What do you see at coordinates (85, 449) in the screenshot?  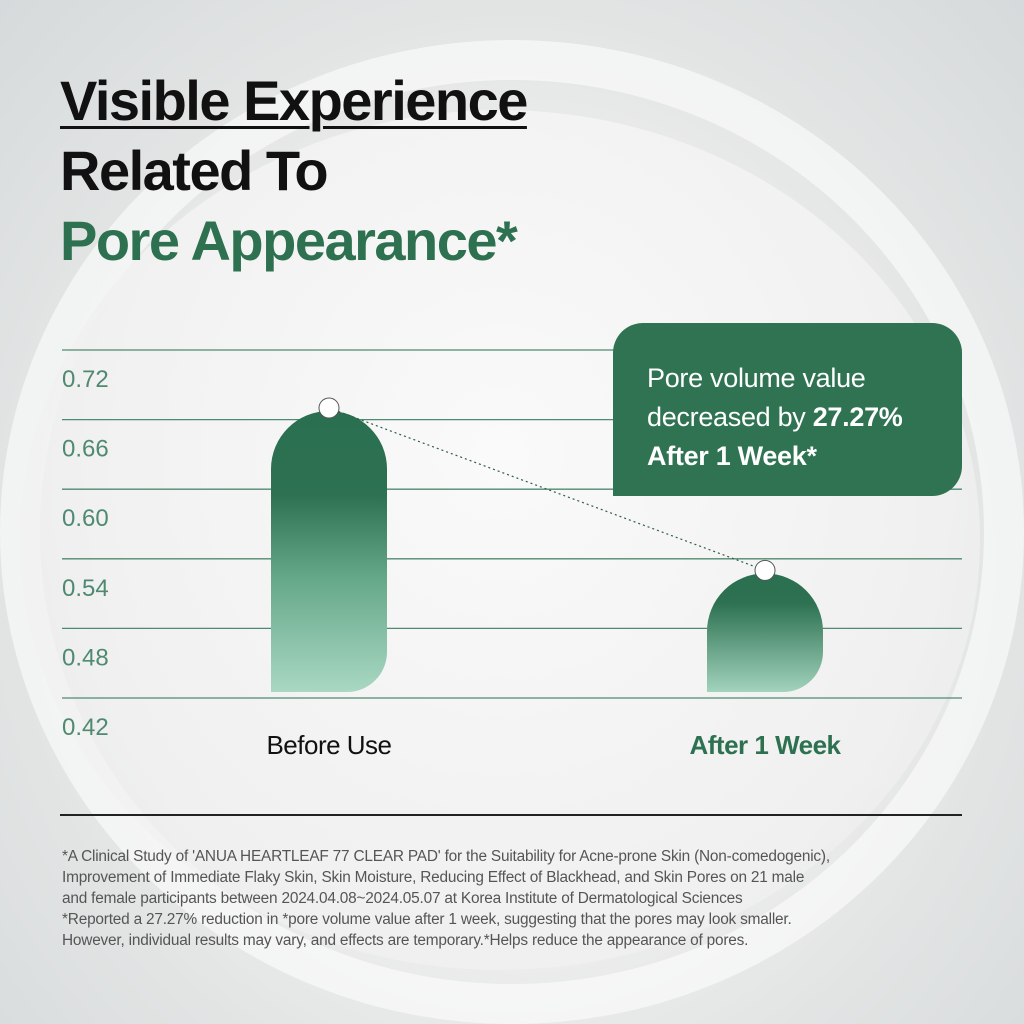 I see `y-tick-label: 0.66` at bounding box center [85, 449].